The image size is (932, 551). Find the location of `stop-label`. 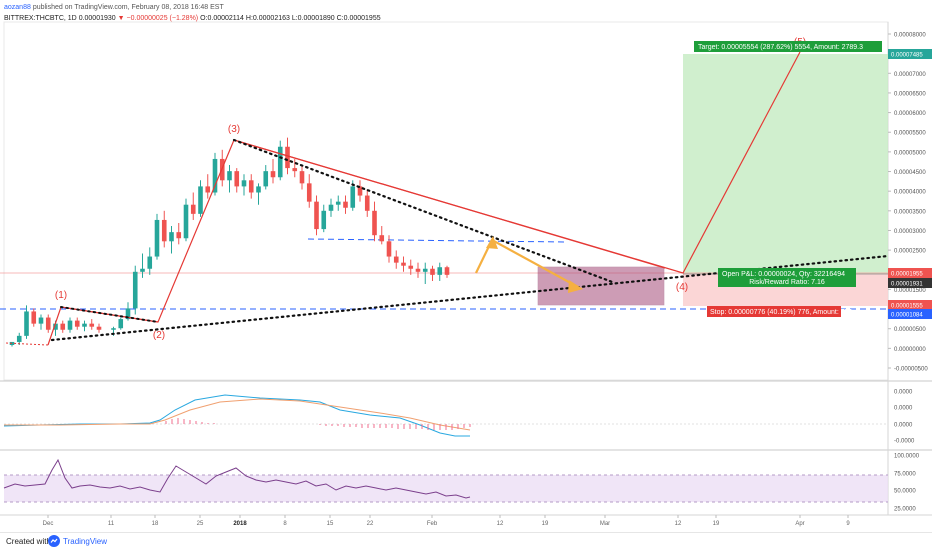

stop-label is located at coordinates (774, 311).